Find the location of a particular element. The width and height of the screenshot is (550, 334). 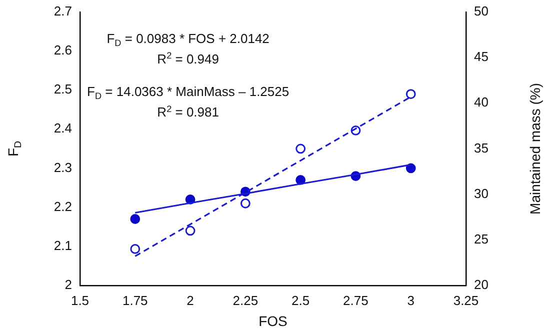

x-tick-label: 1.5 is located at coordinates (80, 300).